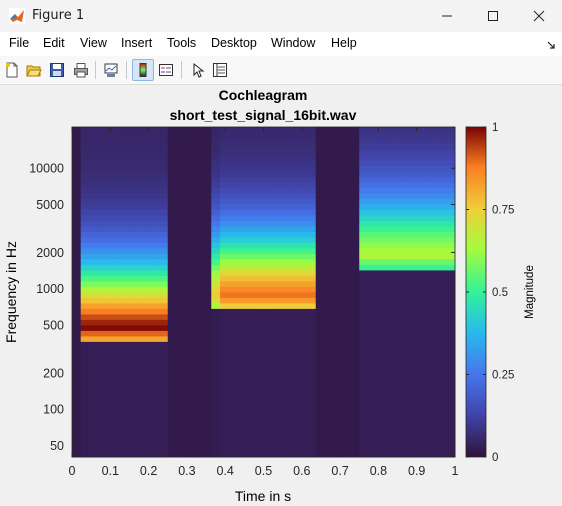 This screenshot has height=506, width=562. What do you see at coordinates (551, 45) in the screenshot?
I see `dock-arrow-icon` at bounding box center [551, 45].